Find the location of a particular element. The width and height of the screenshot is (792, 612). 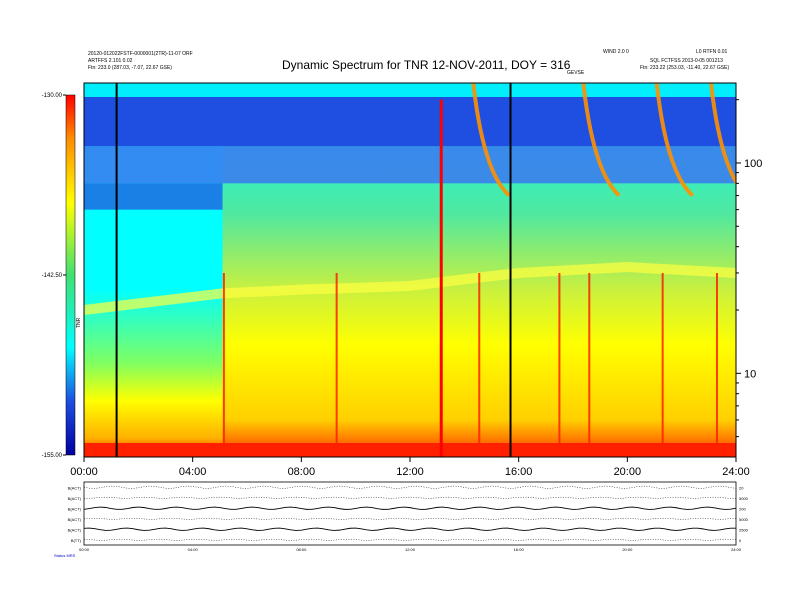

bottom-right-label-1: 5000 is located at coordinates (744, 498).